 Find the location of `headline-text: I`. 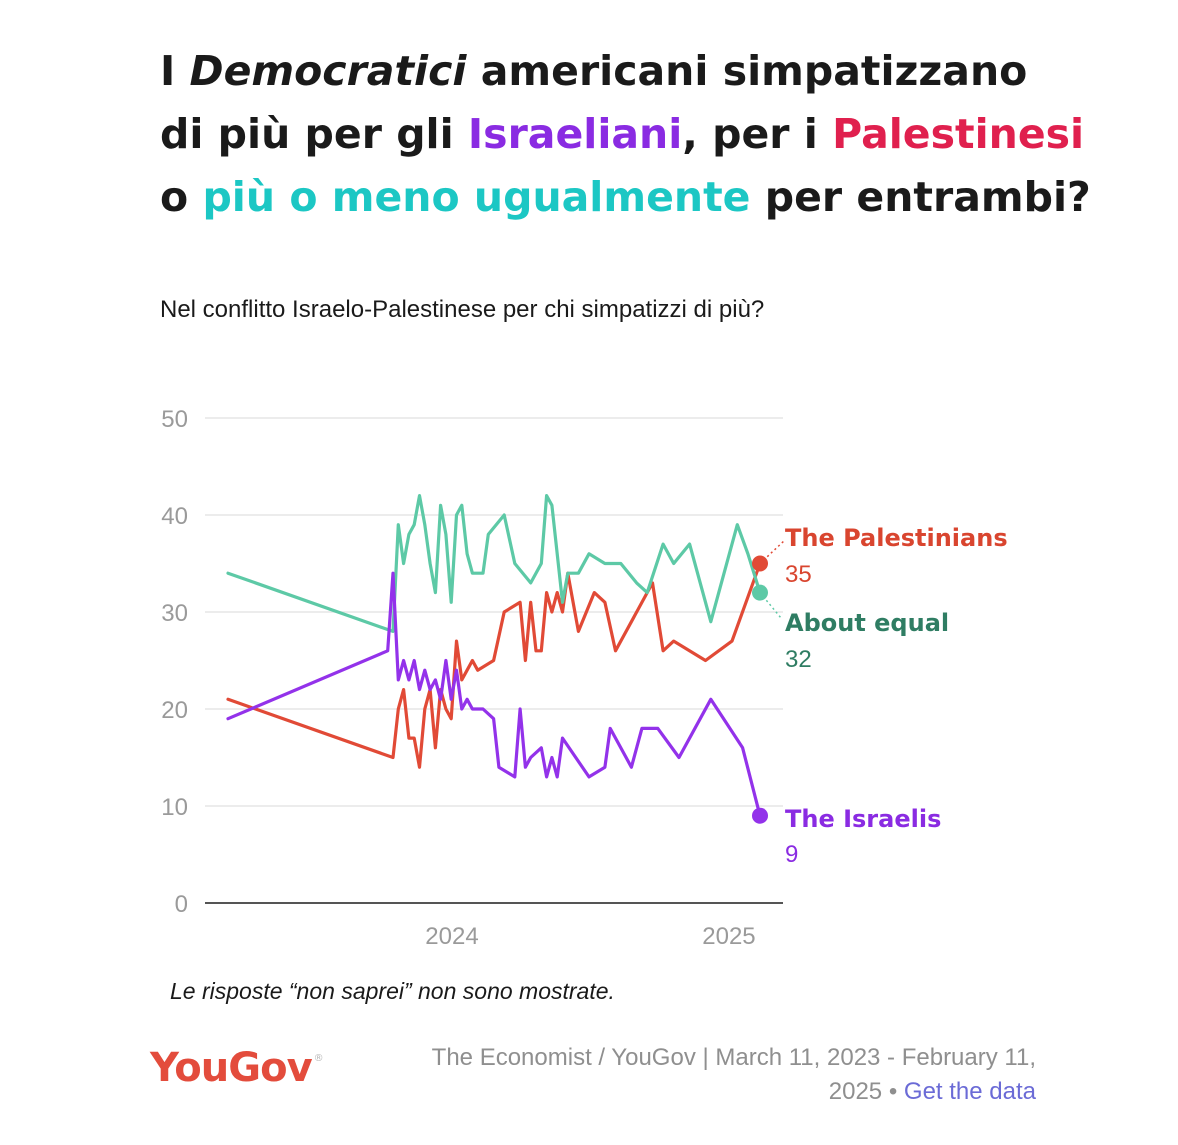

headline-text: I is located at coordinates (175, 71).